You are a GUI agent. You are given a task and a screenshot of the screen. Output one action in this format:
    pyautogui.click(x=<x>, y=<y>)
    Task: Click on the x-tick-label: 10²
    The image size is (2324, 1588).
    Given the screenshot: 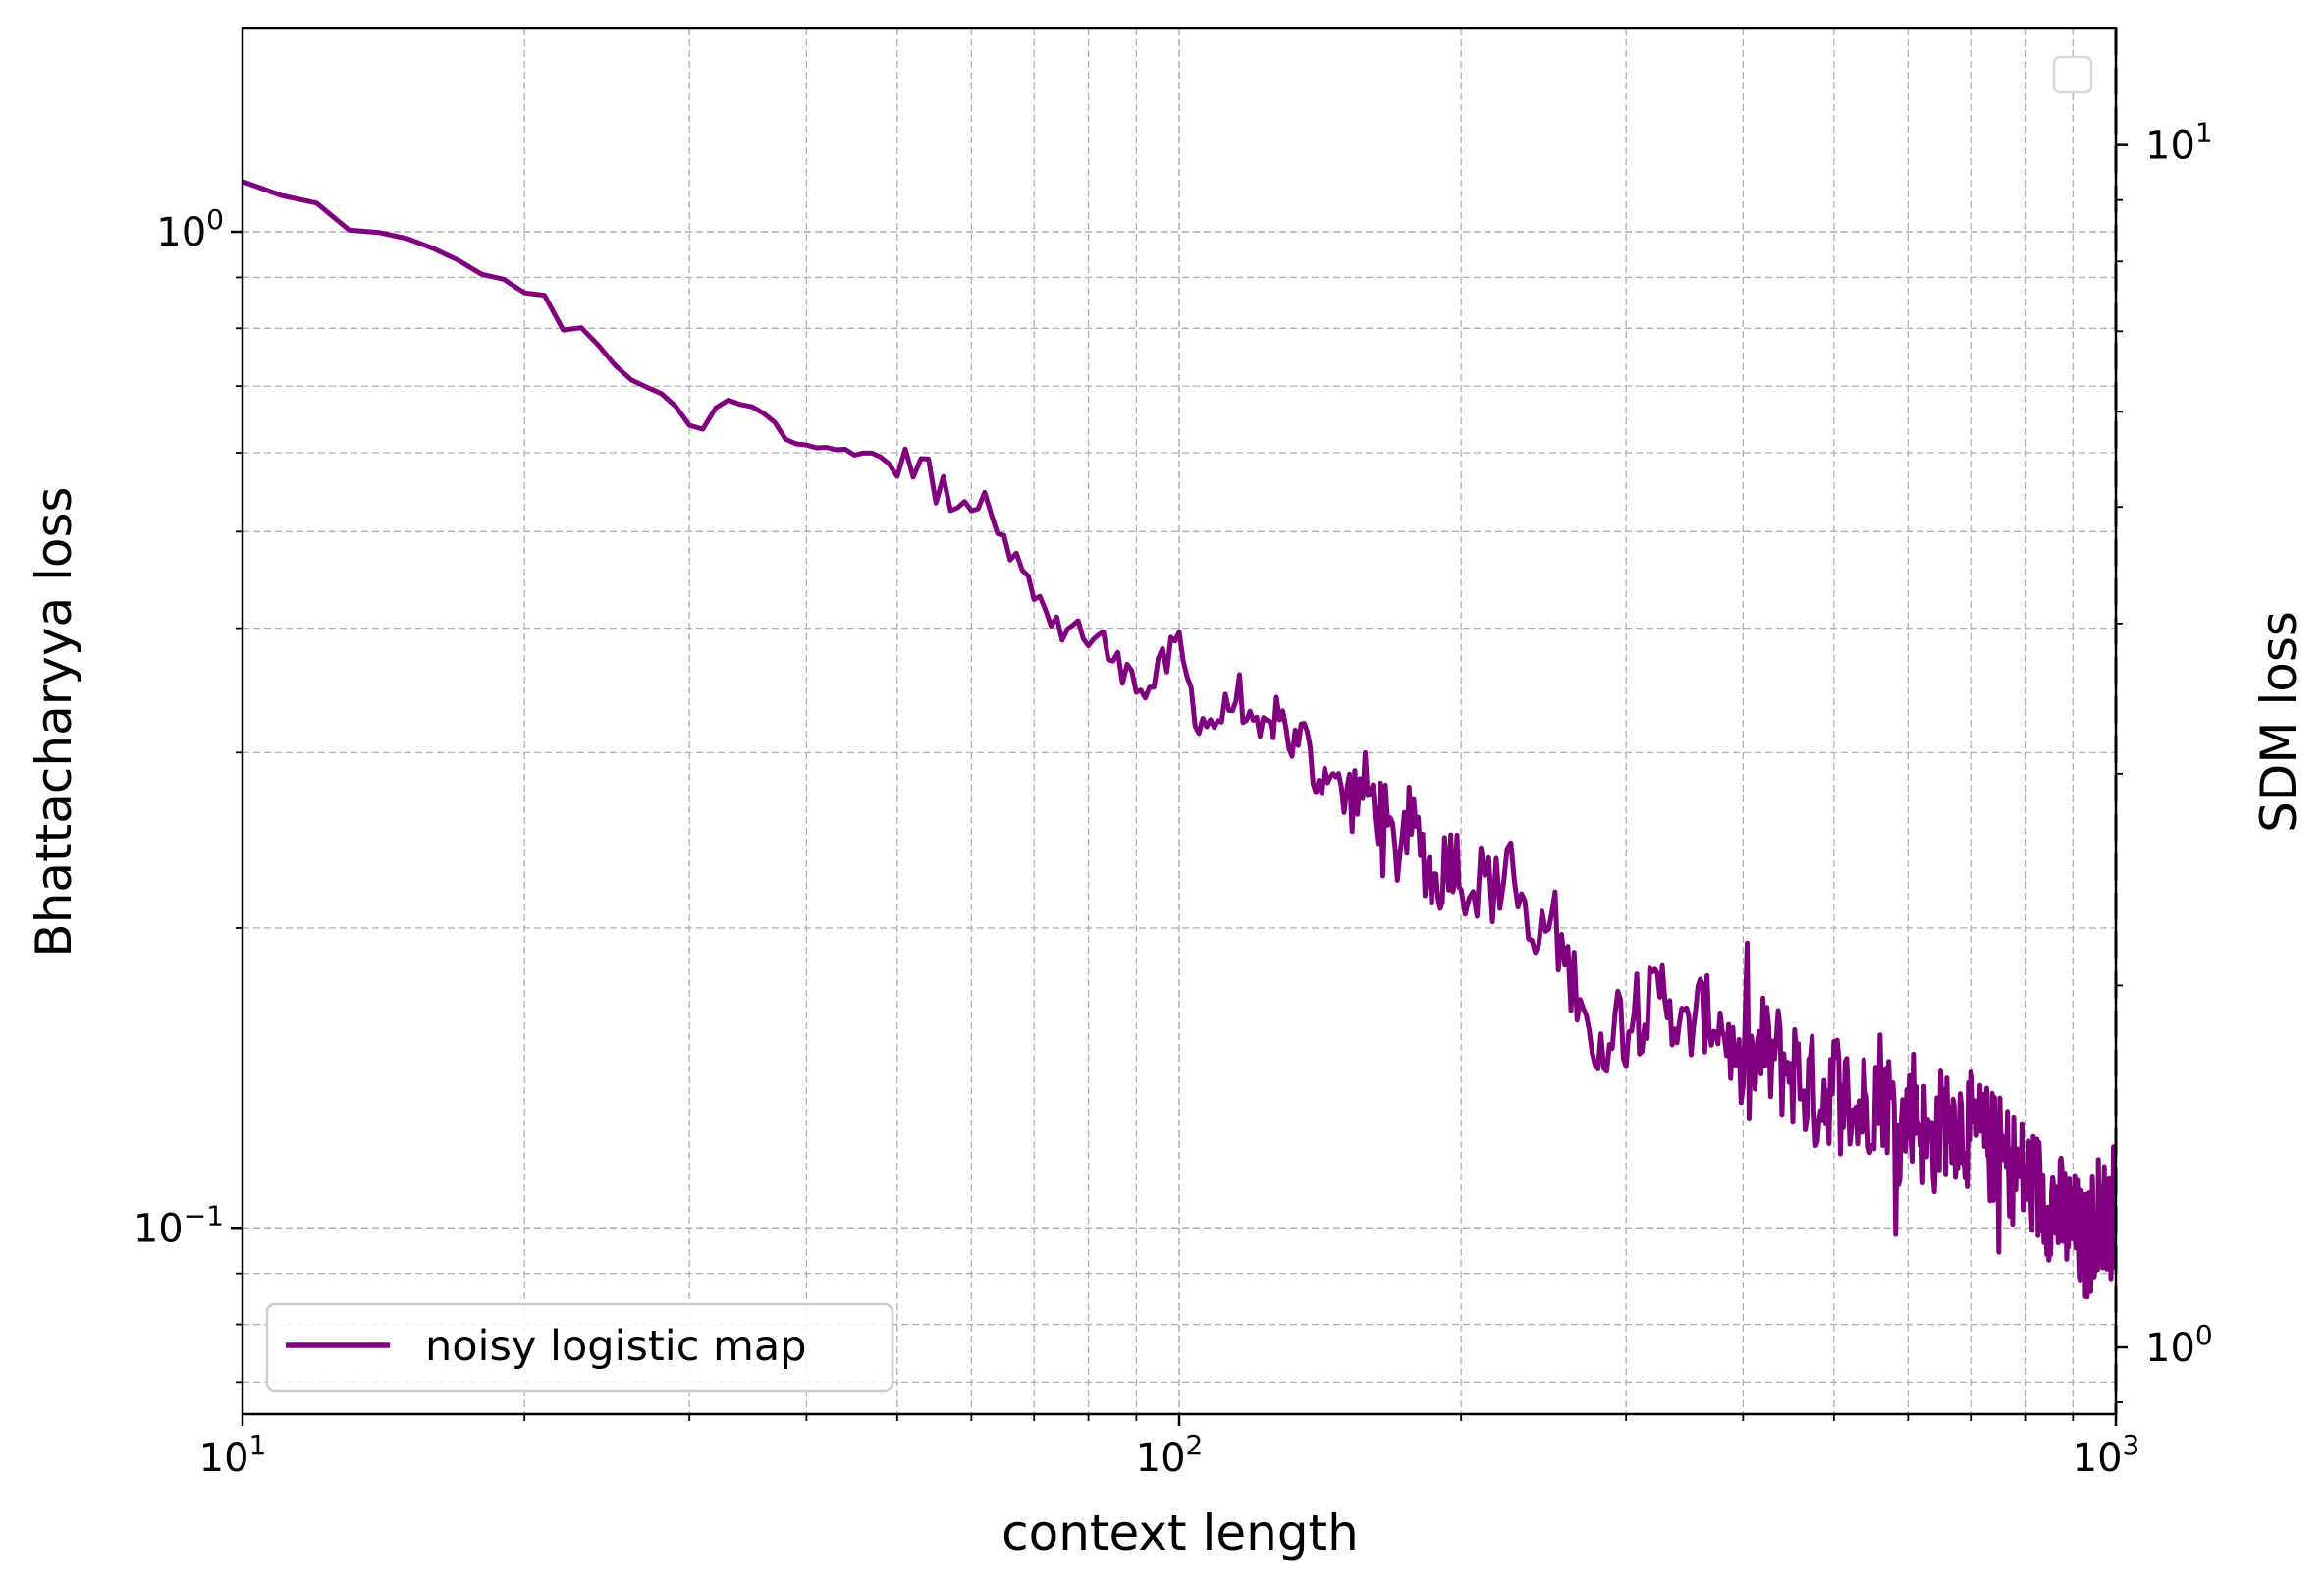 What is the action you would take?
    pyautogui.click(x=1170, y=1455)
    